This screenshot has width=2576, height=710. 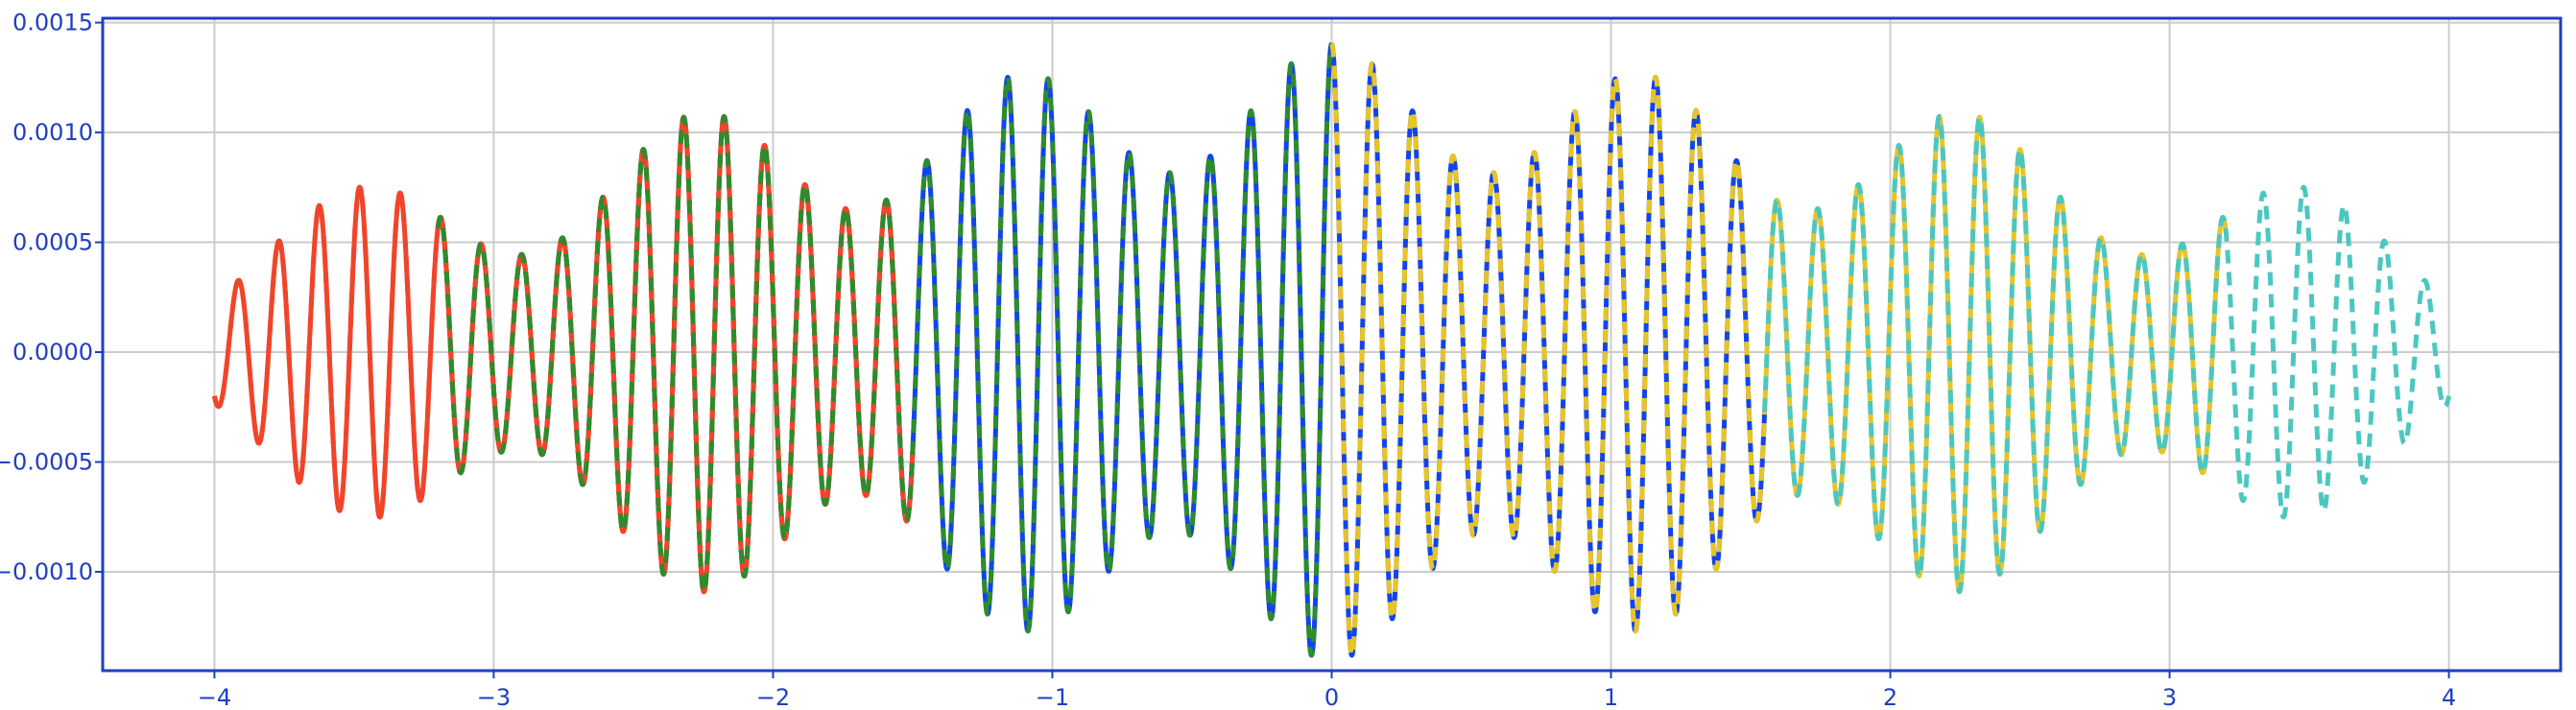 I want to click on x-axis: −4 −3 −2 −1 0 1 2 3 4, so click(x=1327, y=690).